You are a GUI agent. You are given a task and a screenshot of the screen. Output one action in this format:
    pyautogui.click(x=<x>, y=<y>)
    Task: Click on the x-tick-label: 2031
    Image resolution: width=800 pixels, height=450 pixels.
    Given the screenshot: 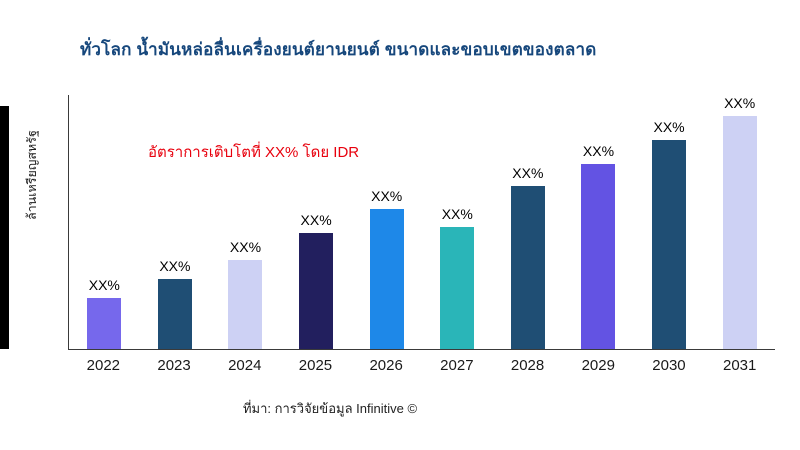 What is the action you would take?
    pyautogui.click(x=739, y=365)
    